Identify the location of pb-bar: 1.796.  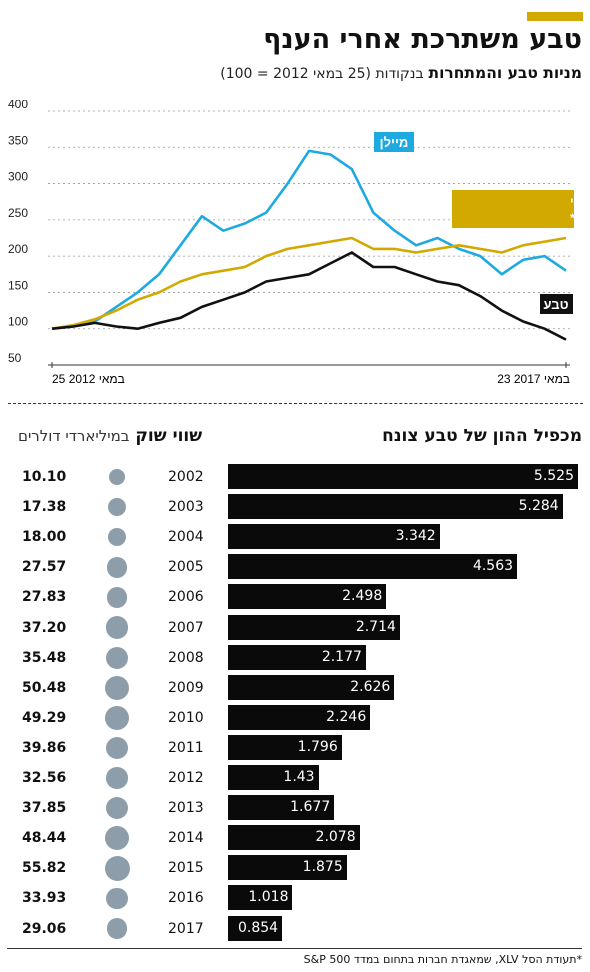
(285, 747).